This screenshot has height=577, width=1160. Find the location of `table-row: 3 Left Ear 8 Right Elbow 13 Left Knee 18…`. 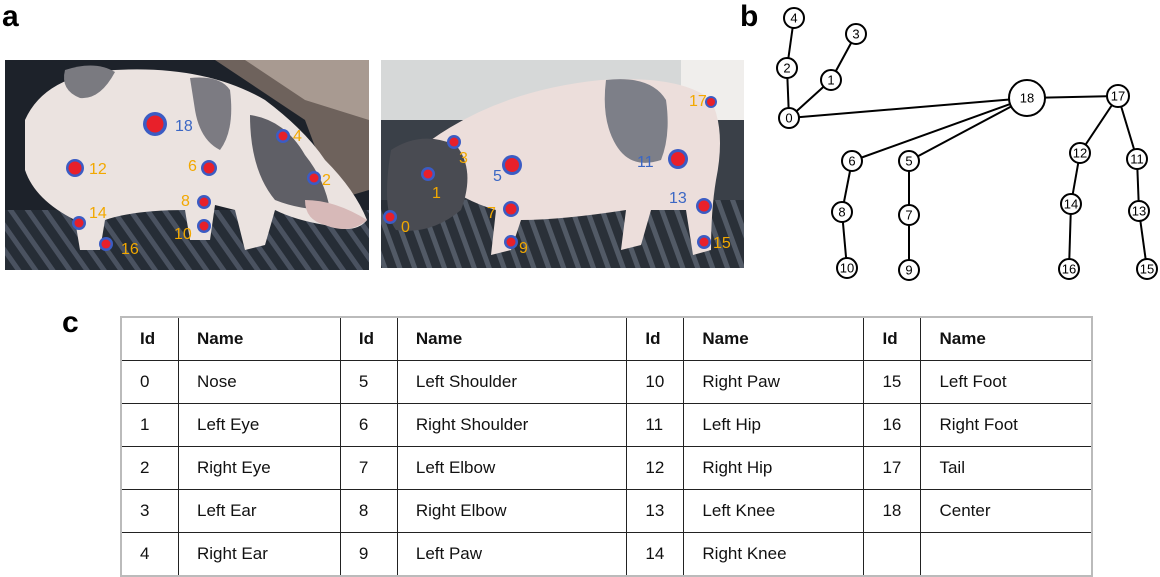

table-row: 3 Left Ear 8 Right Elbow 13 Left Knee 18… is located at coordinates (607, 511).